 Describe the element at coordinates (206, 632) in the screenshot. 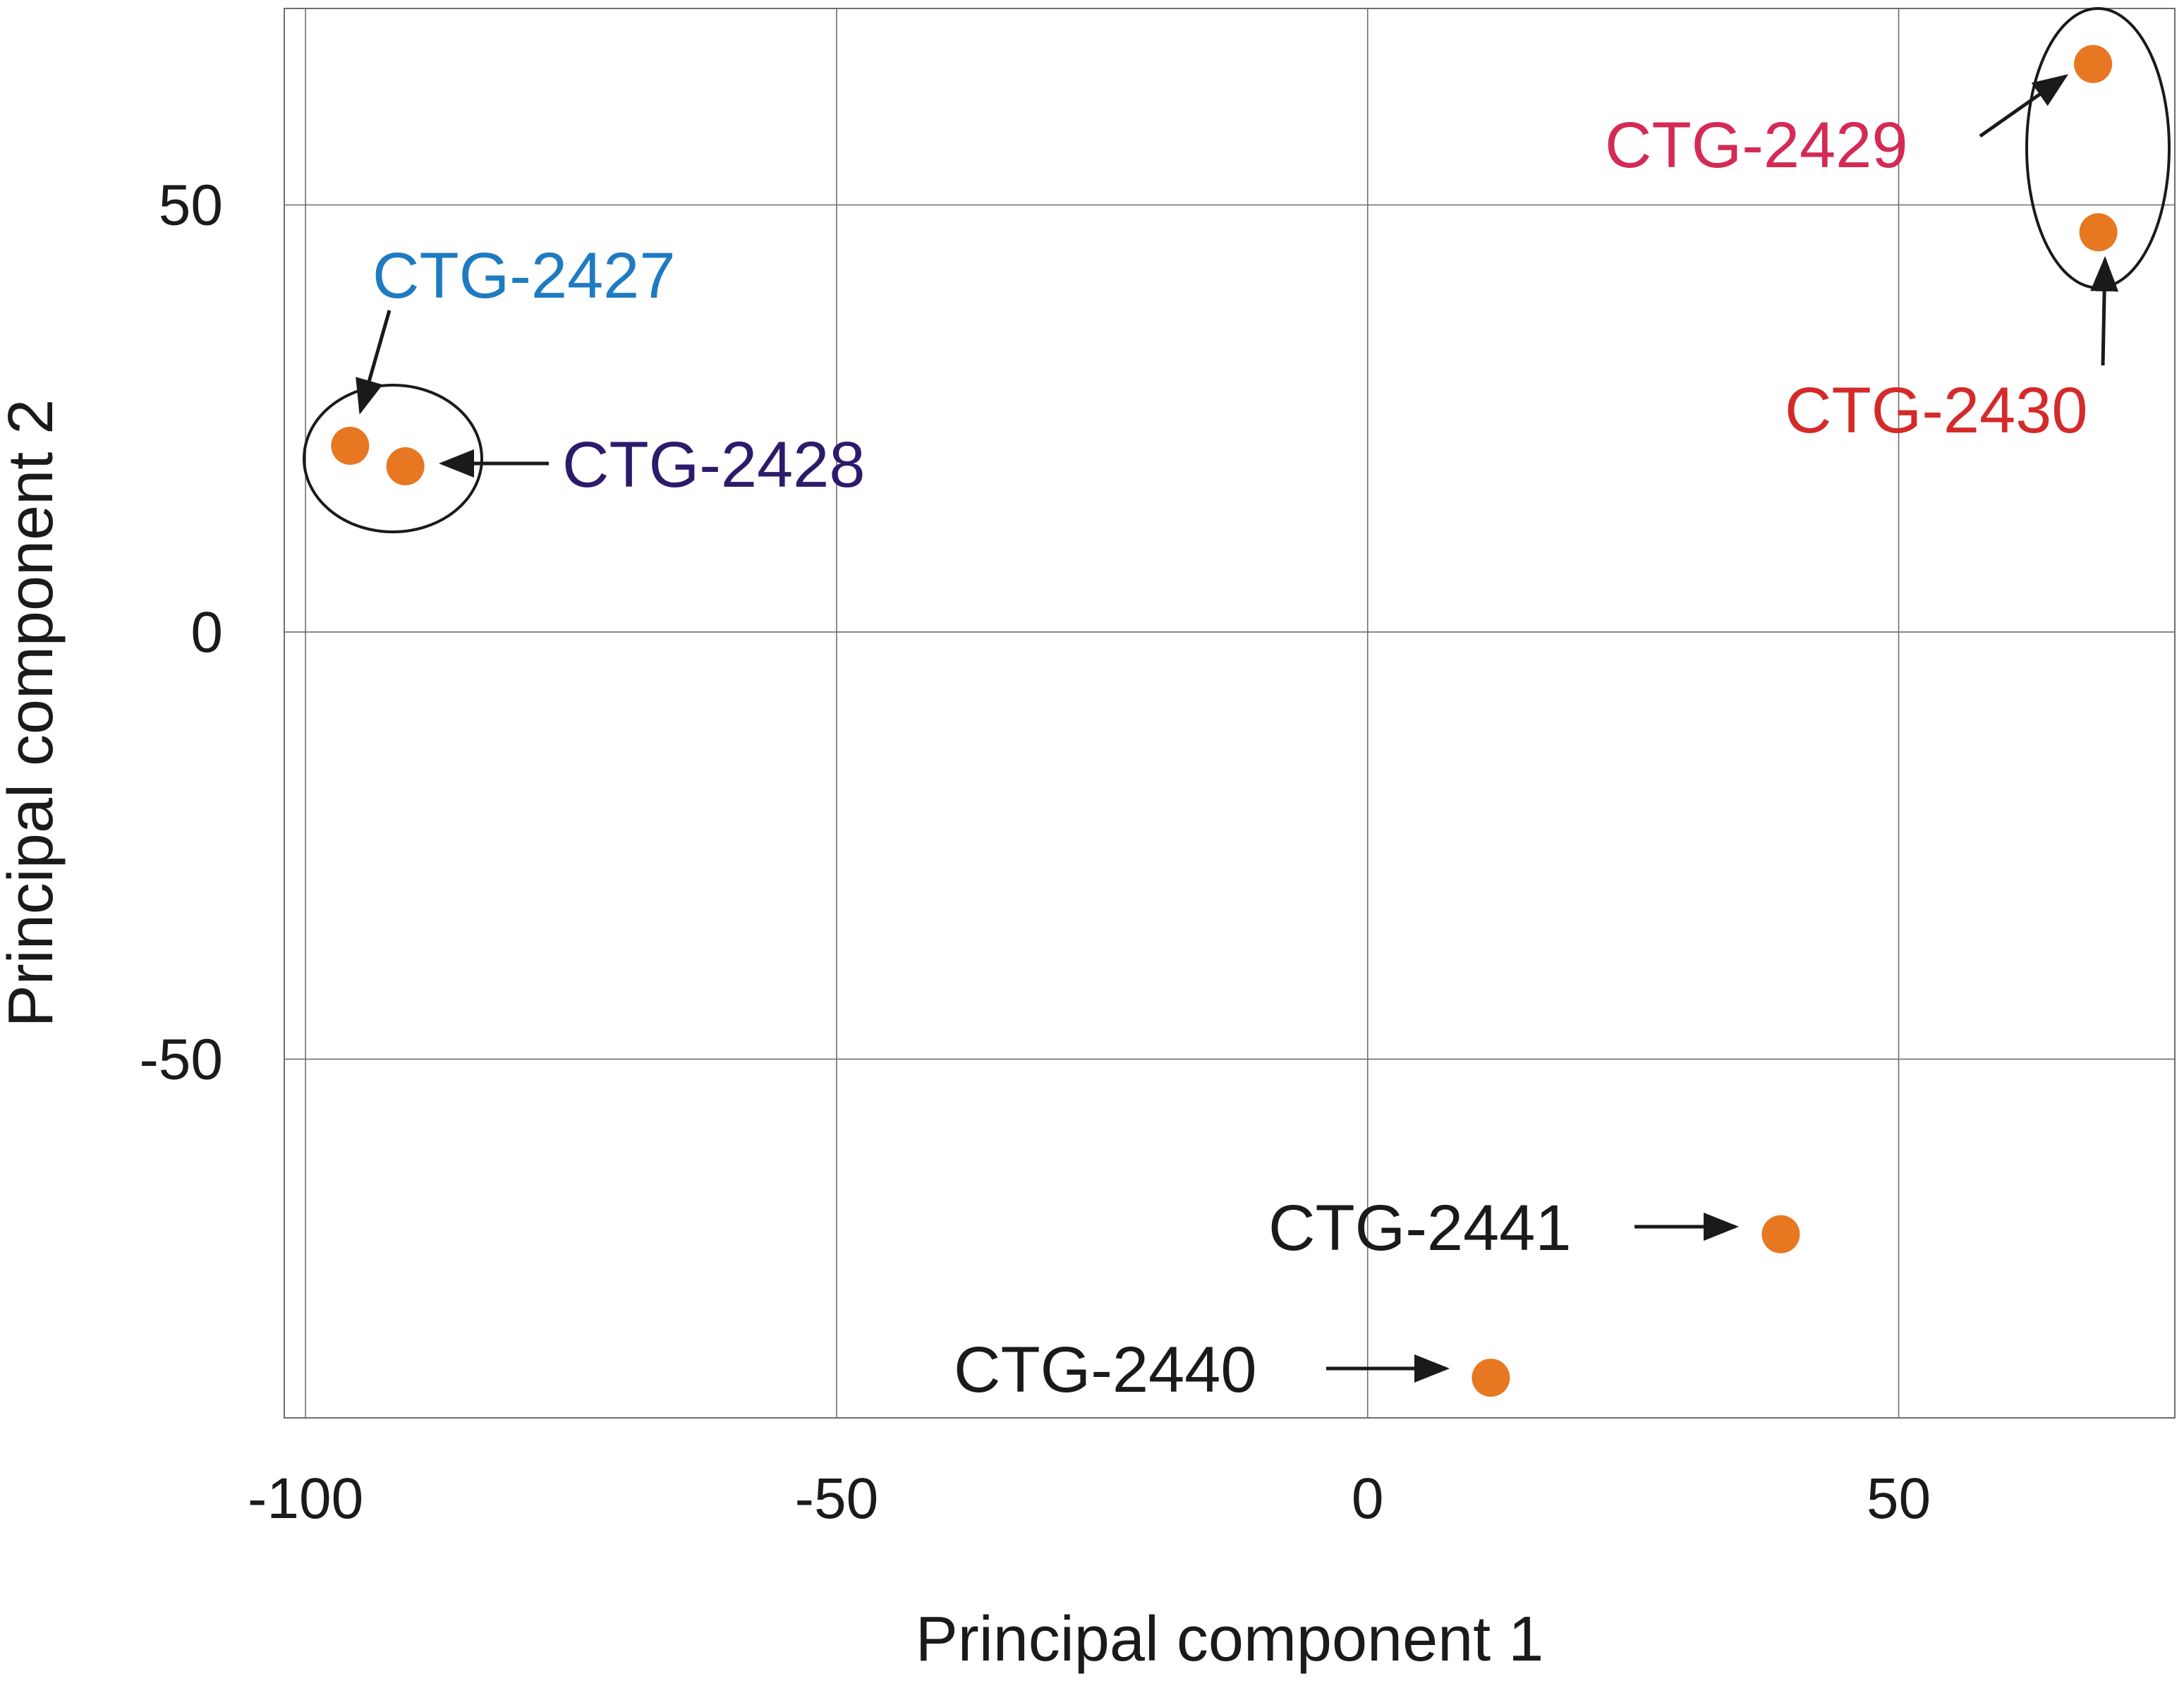

I see `y-tick-label: 0` at that location.